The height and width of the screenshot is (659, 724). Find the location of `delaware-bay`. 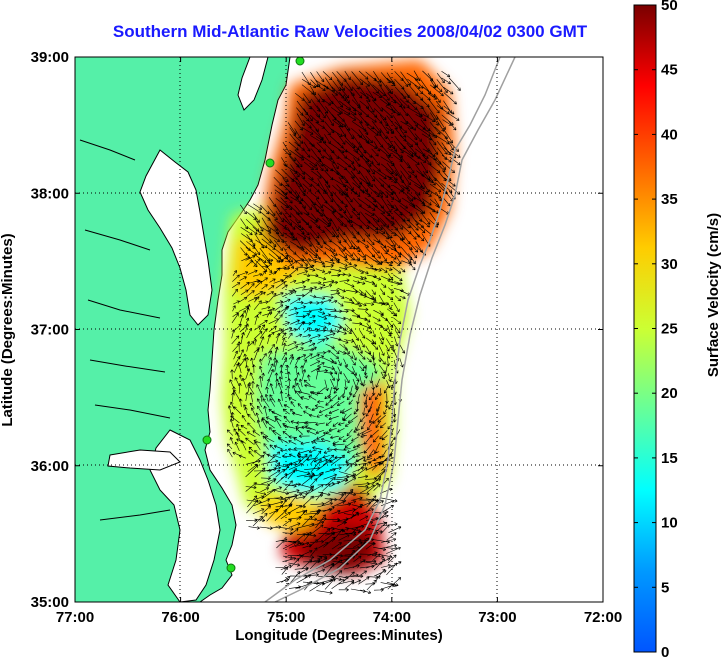

delaware-bay is located at coordinates (253, 84).